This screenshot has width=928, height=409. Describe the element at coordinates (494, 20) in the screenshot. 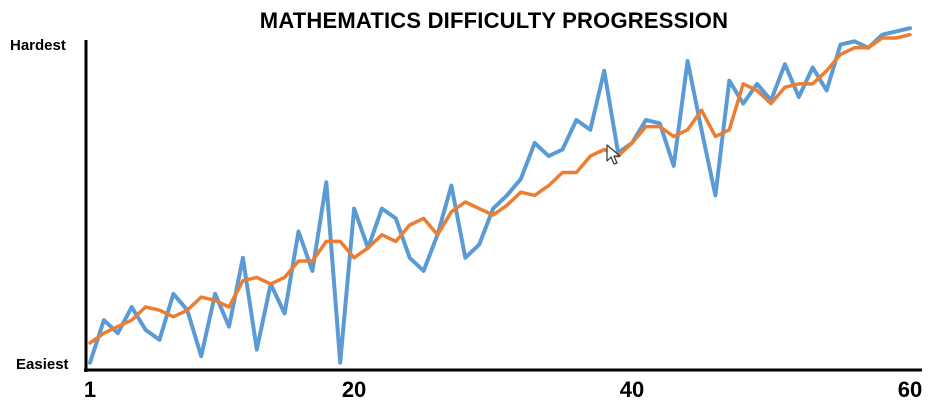

I see `chart-title: MATHEMATICS DIFFICULTY PROGRESSION` at that location.